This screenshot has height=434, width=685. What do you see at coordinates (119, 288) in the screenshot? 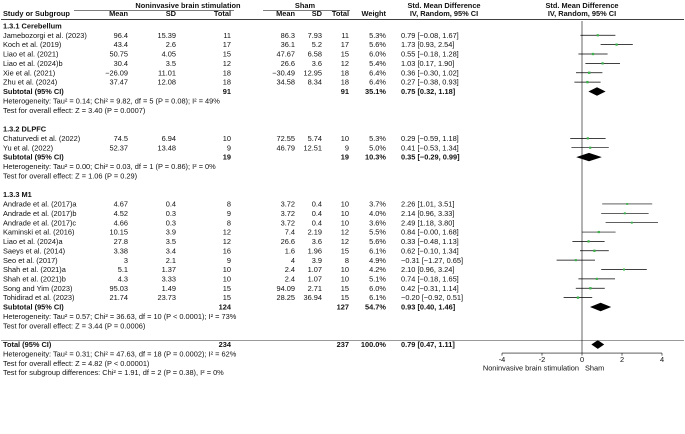
I see `cell-m1: 95.03` at bounding box center [119, 288].